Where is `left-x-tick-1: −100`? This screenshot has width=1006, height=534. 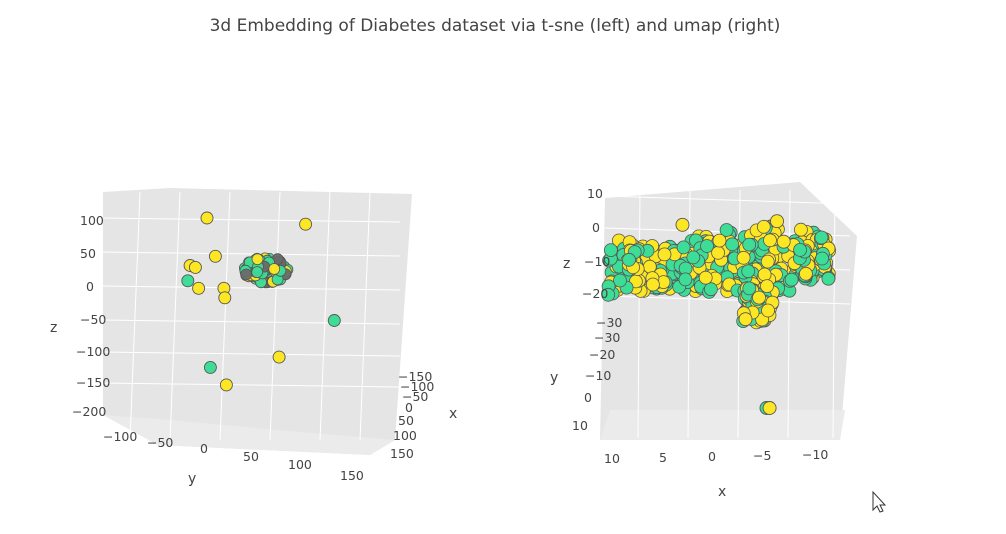 left-x-tick-1: −100 is located at coordinates (417, 386).